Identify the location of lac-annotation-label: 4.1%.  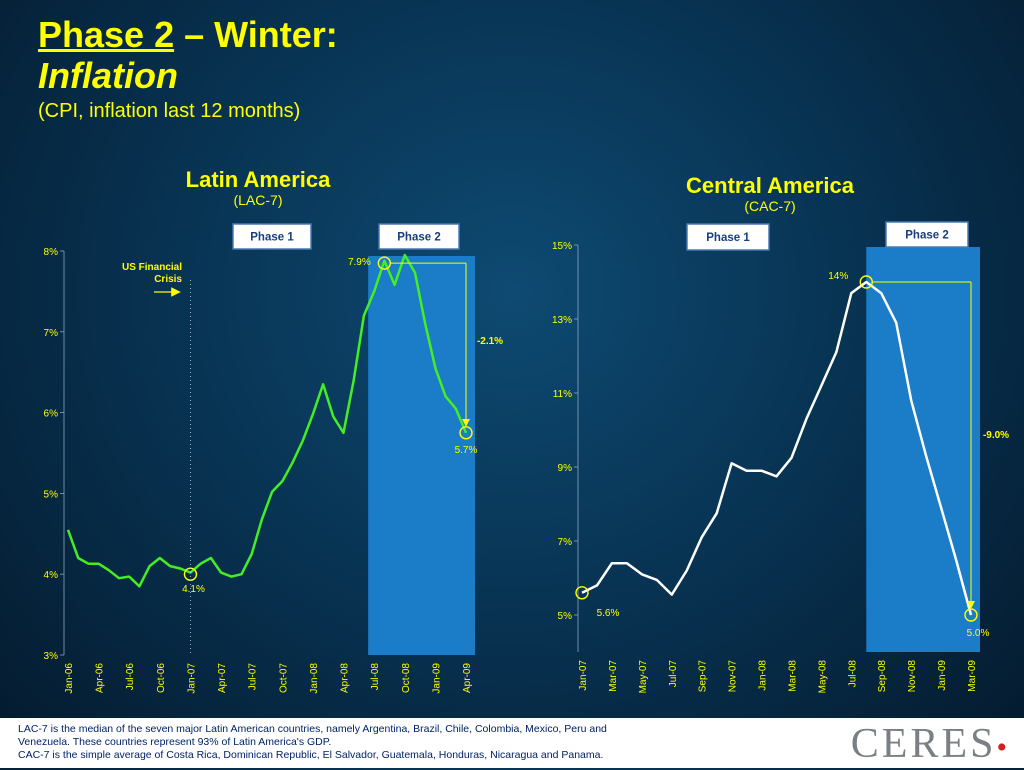
(193, 589).